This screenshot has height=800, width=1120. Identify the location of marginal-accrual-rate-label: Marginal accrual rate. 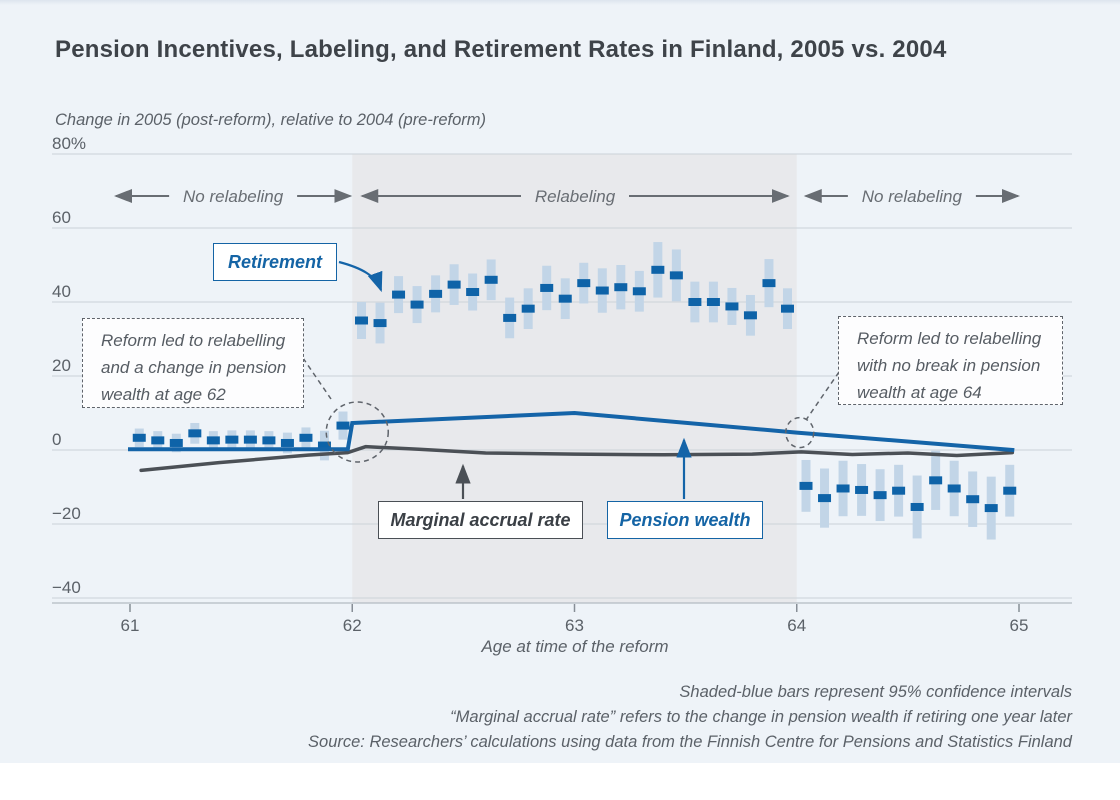
(480, 520).